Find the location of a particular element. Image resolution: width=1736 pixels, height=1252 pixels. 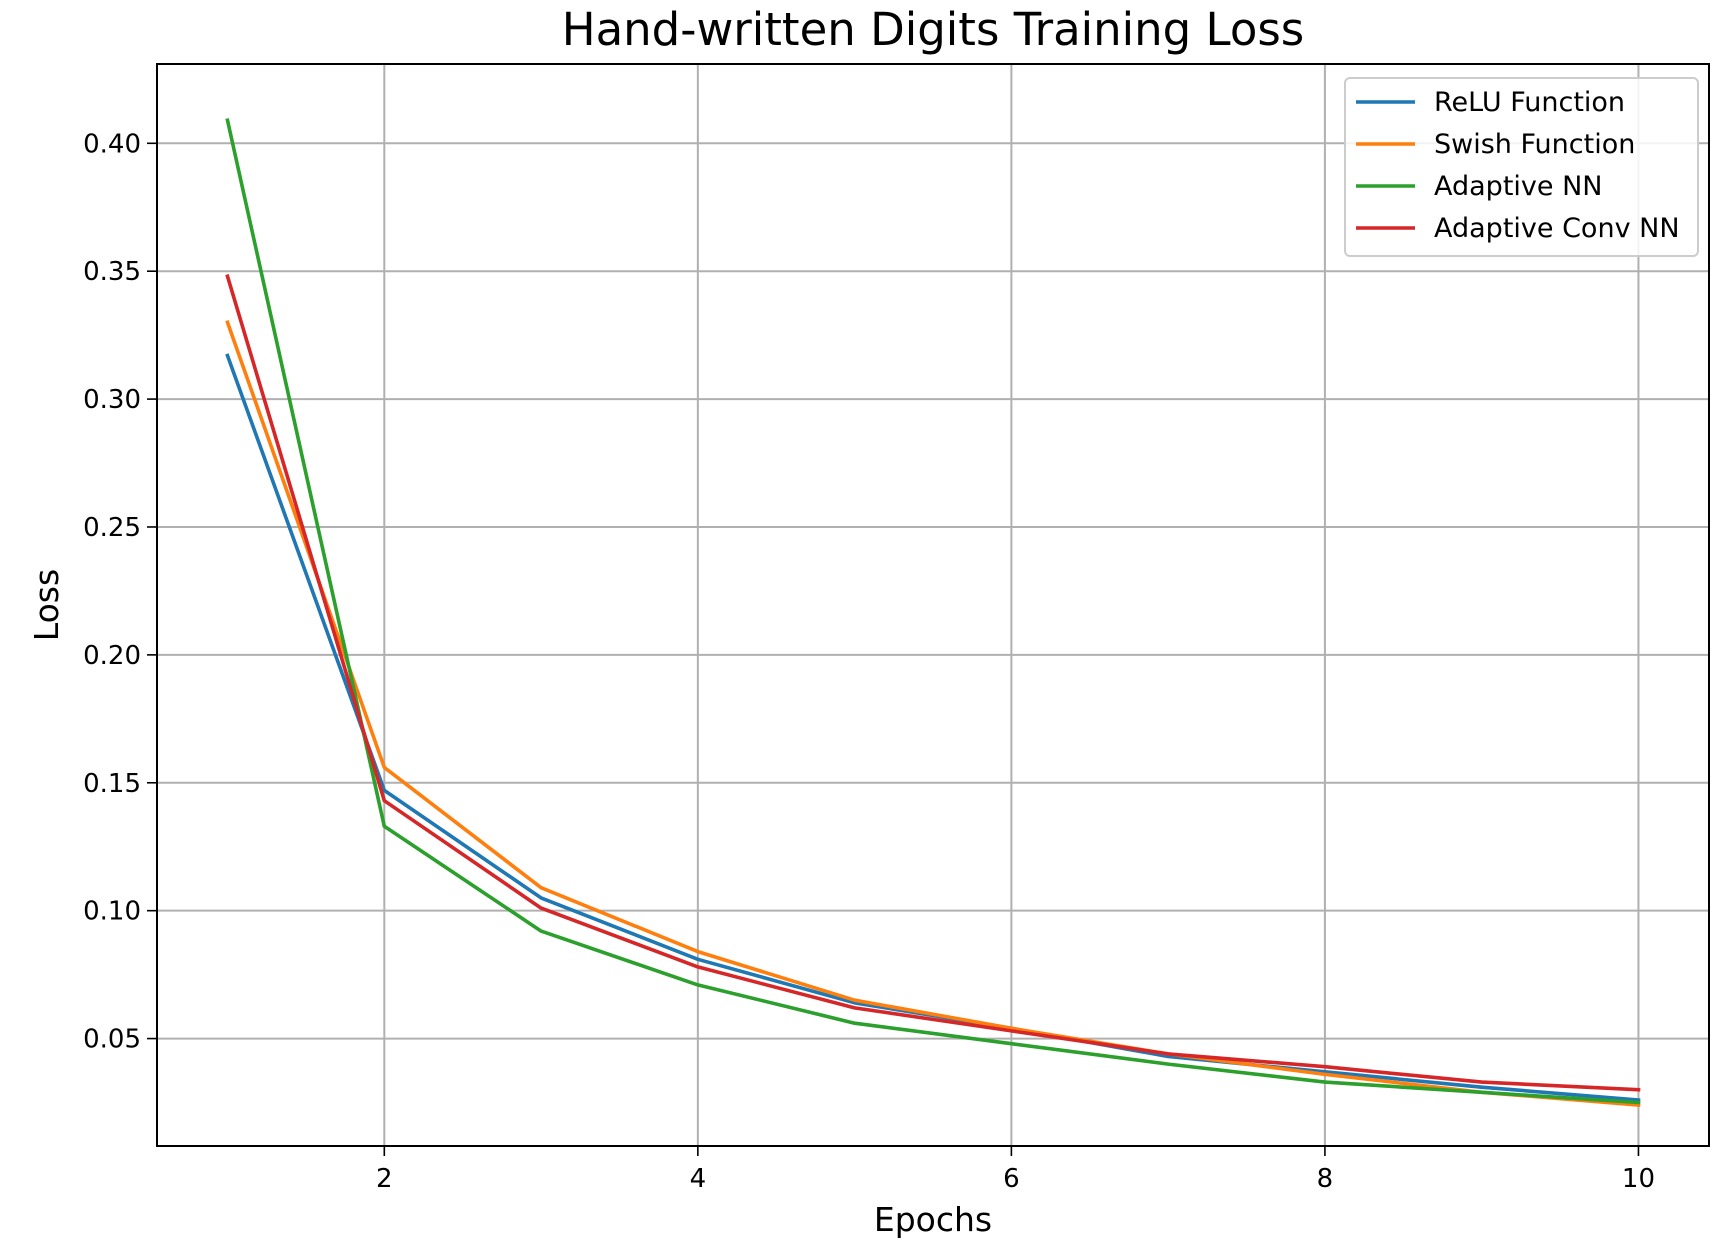

y-tick-label: 0.40 is located at coordinates (112, 144).